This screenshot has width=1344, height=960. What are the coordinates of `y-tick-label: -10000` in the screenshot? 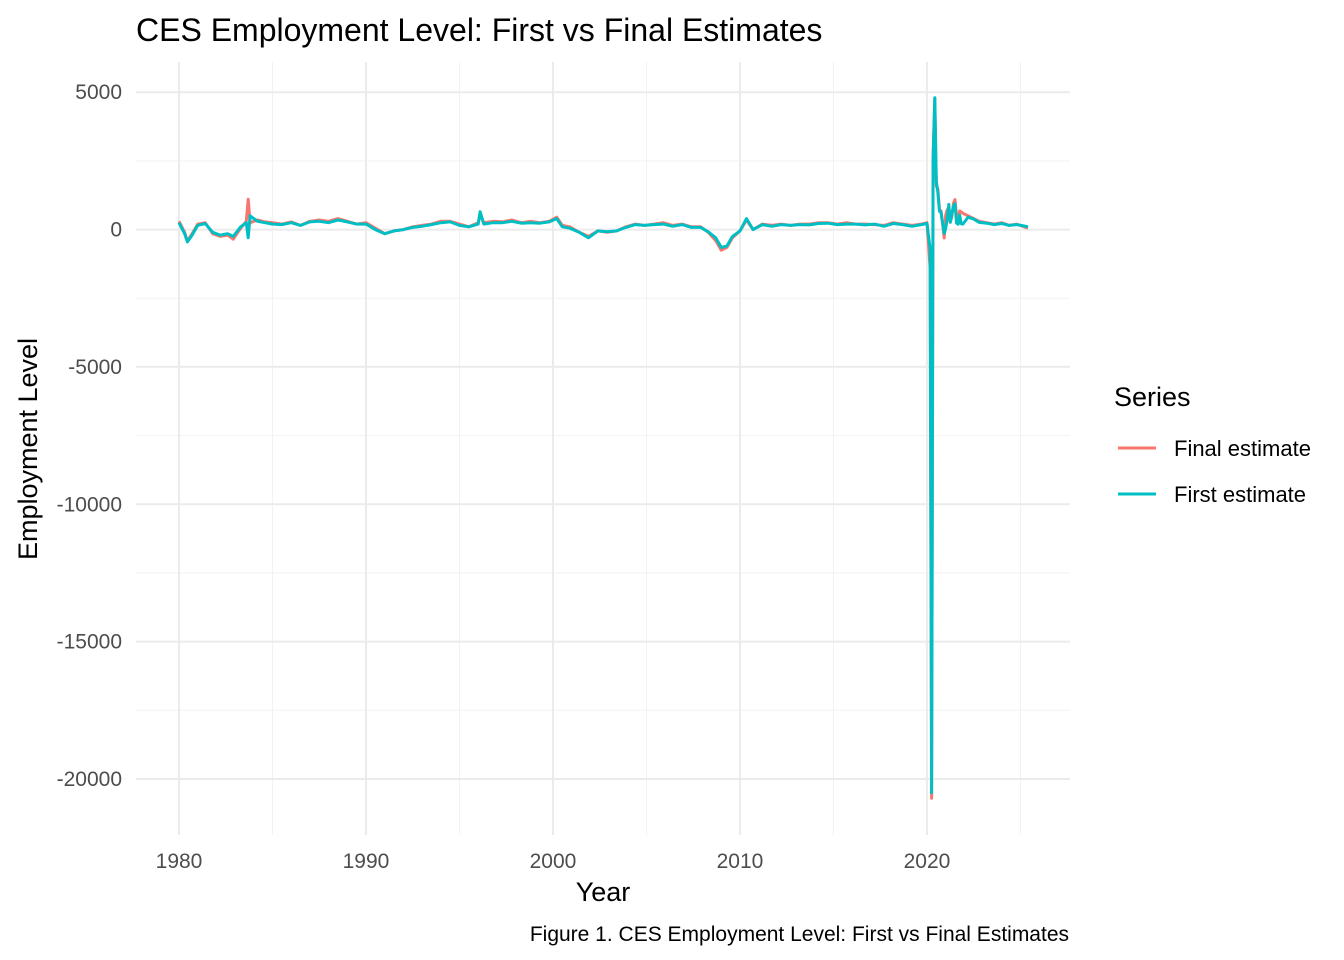 It's located at (89, 504).